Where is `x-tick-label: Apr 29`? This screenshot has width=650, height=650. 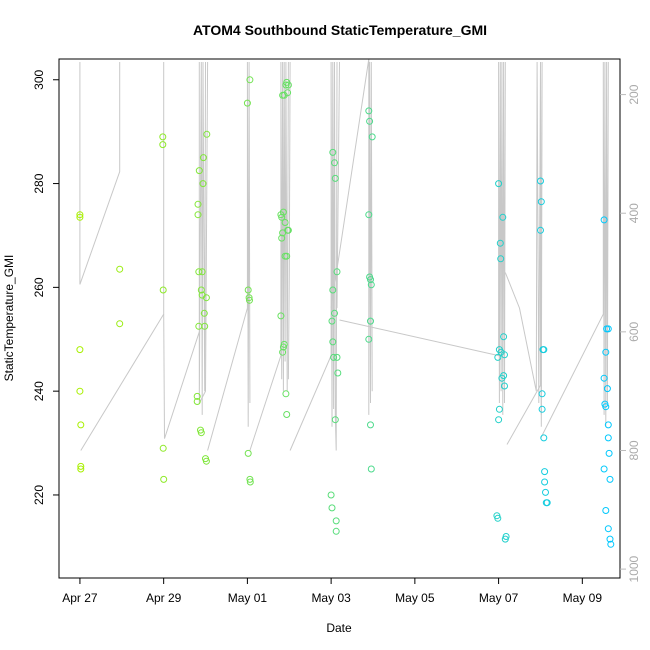 x-tick-label: Apr 29 is located at coordinates (164, 598).